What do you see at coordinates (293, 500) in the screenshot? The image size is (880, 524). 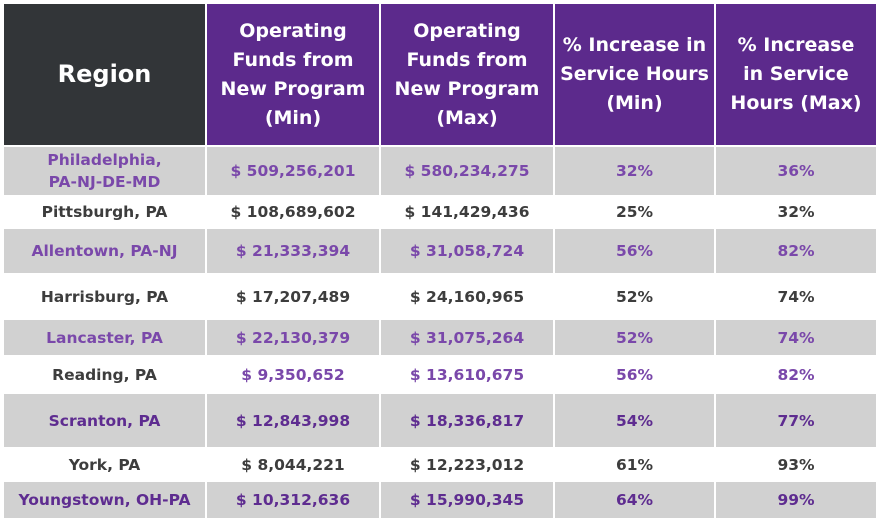 I see `funds-min-cell: $ 10,312,636` at bounding box center [293, 500].